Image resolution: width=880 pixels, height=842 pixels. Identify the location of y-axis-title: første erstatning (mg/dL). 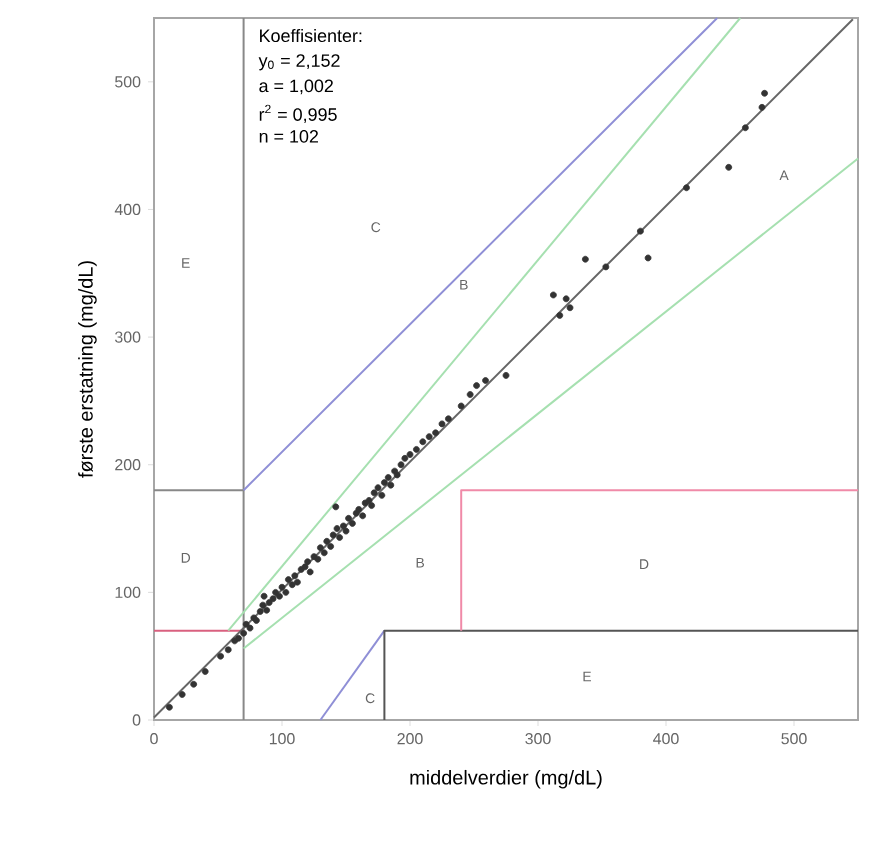
(87, 369).